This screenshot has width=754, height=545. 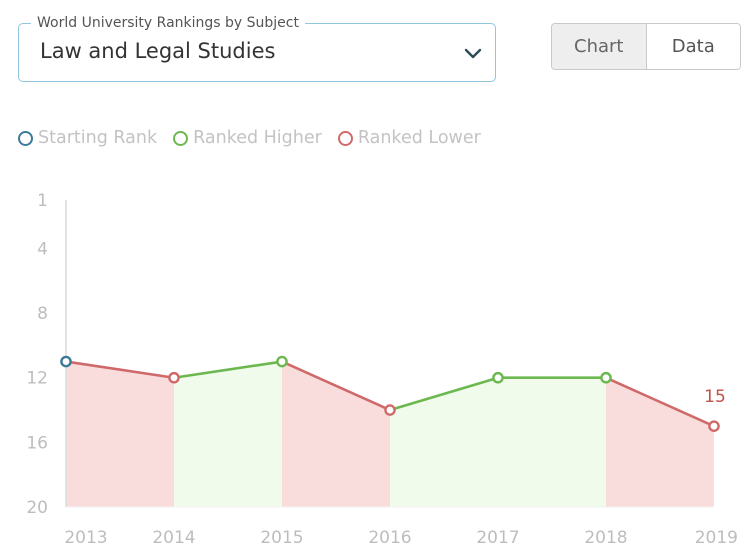 What do you see at coordinates (345, 138) in the screenshot?
I see `legend-marker-ranked-lower` at bounding box center [345, 138].